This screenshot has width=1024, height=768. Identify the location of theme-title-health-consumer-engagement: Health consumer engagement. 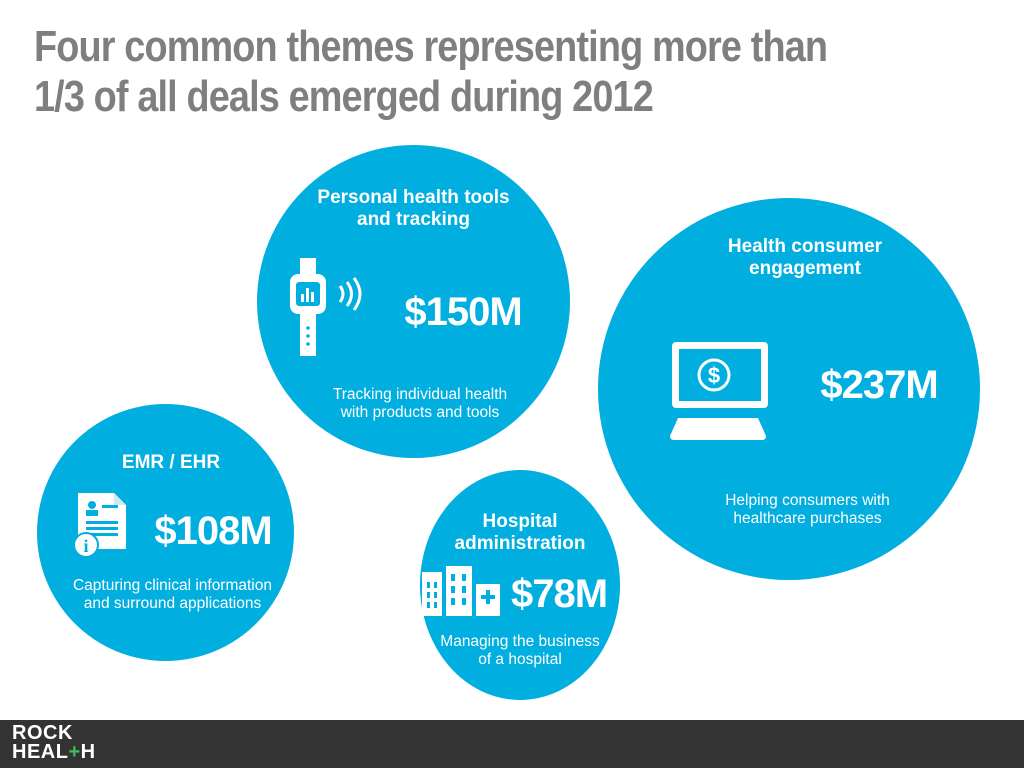
(805, 257).